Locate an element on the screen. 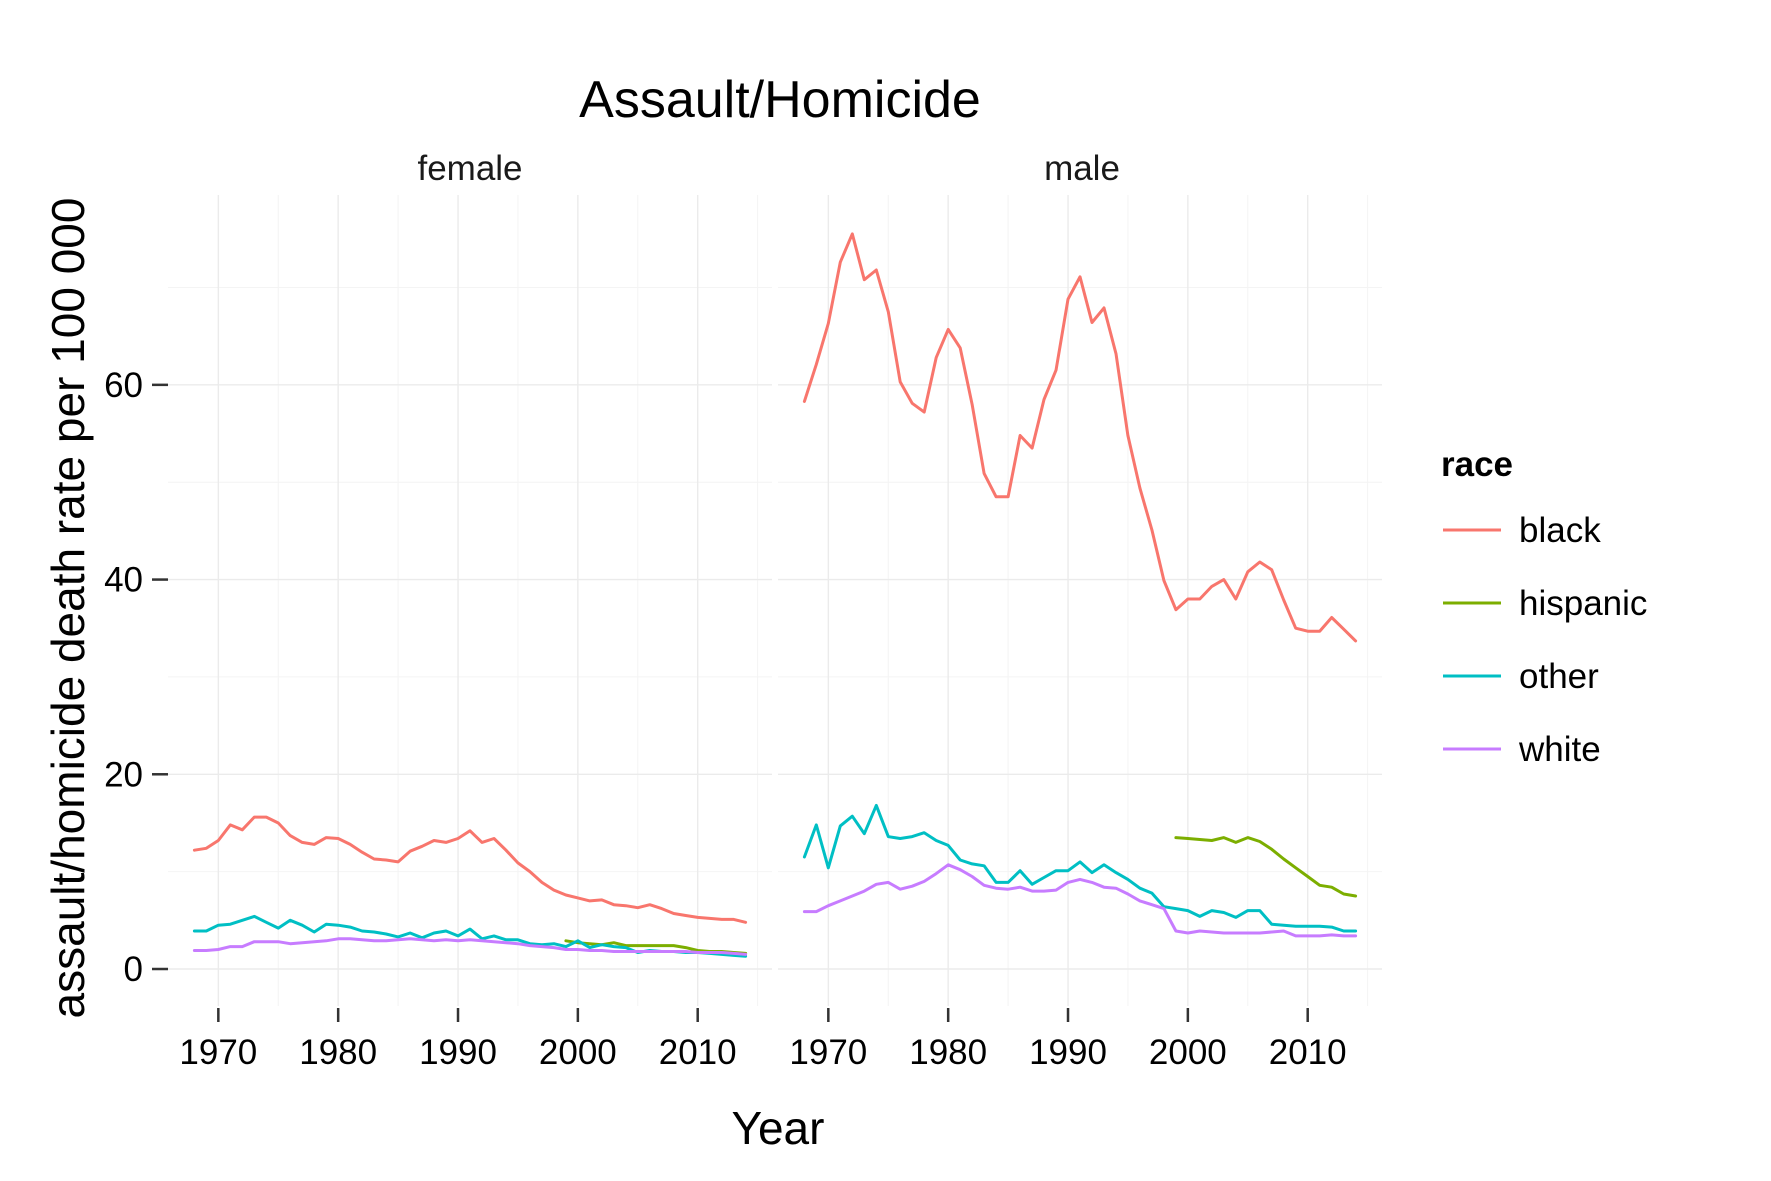 This screenshot has width=1771, height=1181. y-axis: 0 20 40 60 is located at coordinates (136, 677).